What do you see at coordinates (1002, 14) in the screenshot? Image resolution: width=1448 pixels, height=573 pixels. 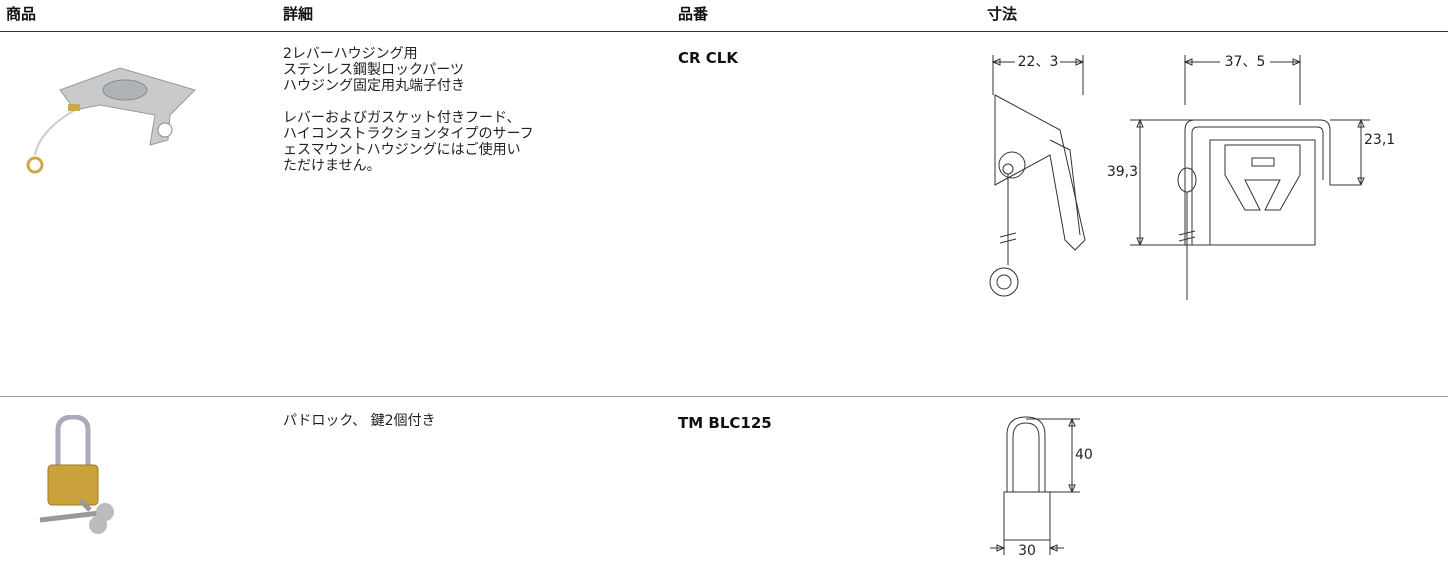 I see `column-header: 寸法` at bounding box center [1002, 14].